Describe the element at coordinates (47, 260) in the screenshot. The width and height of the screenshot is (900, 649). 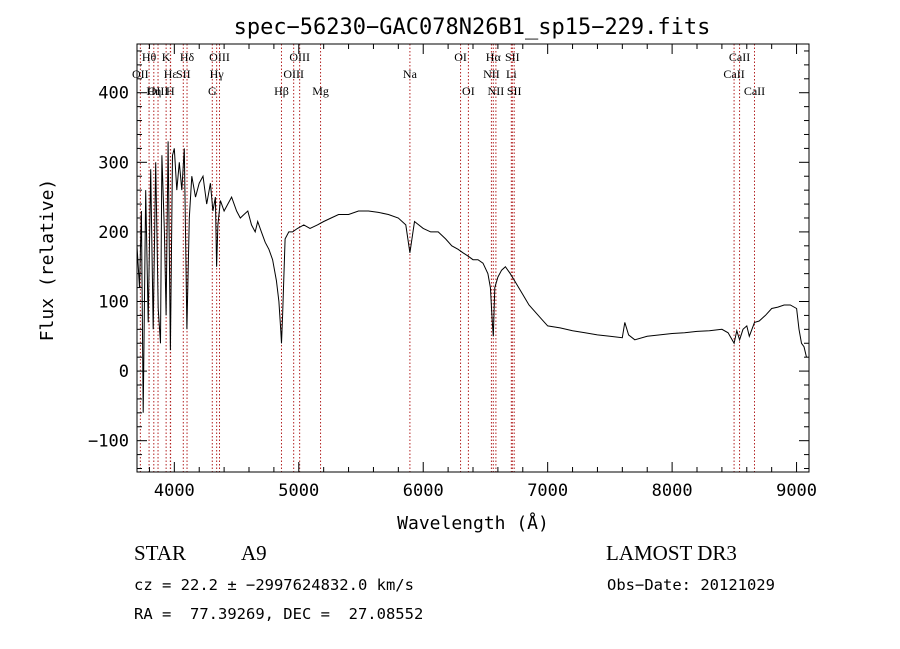
I see `y-axis-label: Flux (relative)` at that location.